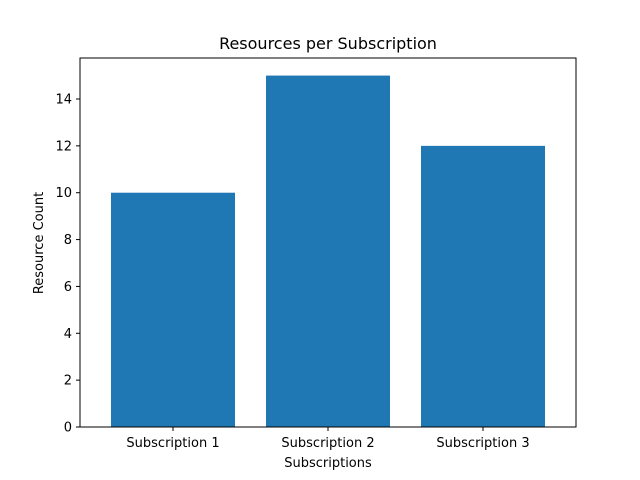  Describe the element at coordinates (63, 146) in the screenshot. I see `y-tick-label: 12` at that location.